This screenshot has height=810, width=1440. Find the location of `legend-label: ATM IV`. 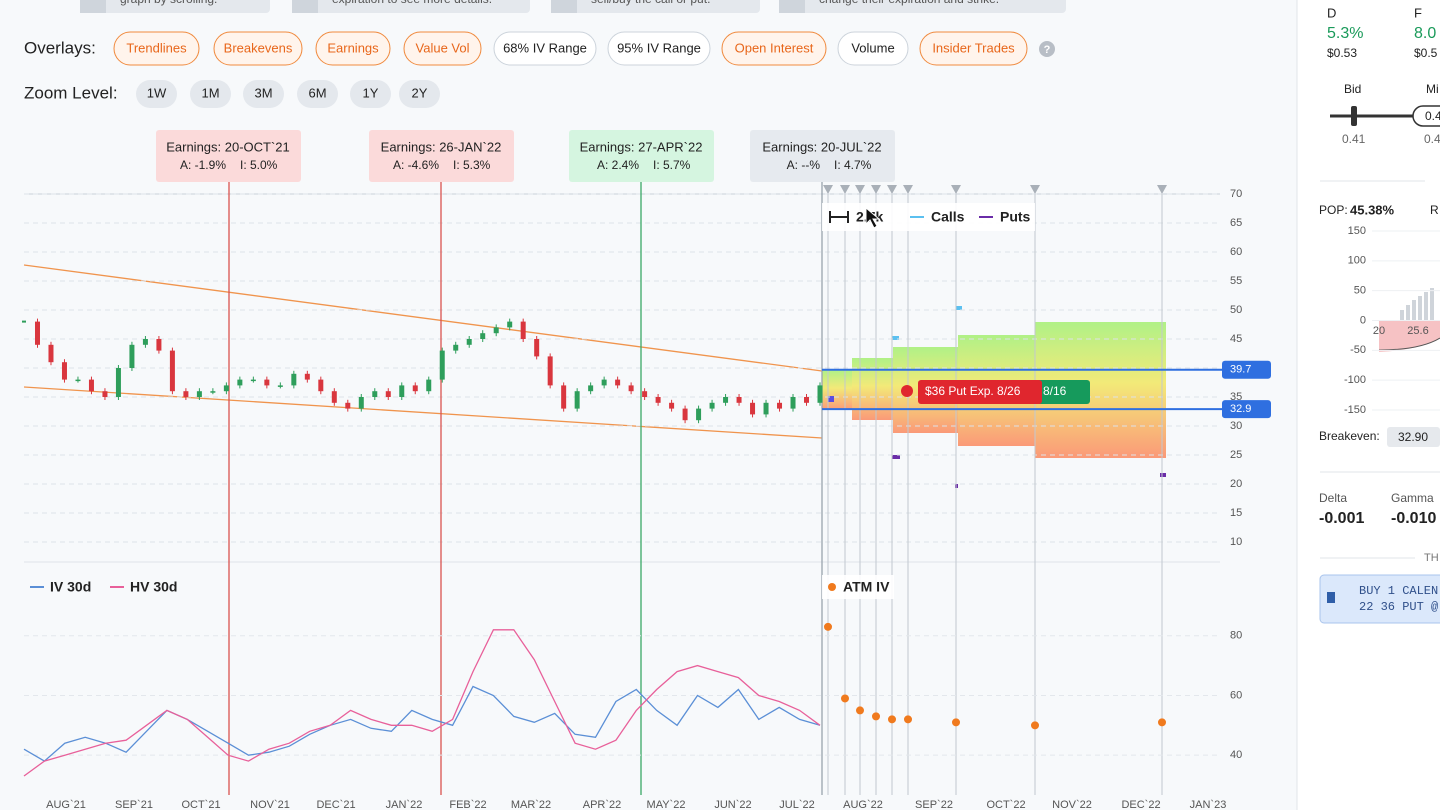

legend-label: ATM IV is located at coordinates (866, 587).